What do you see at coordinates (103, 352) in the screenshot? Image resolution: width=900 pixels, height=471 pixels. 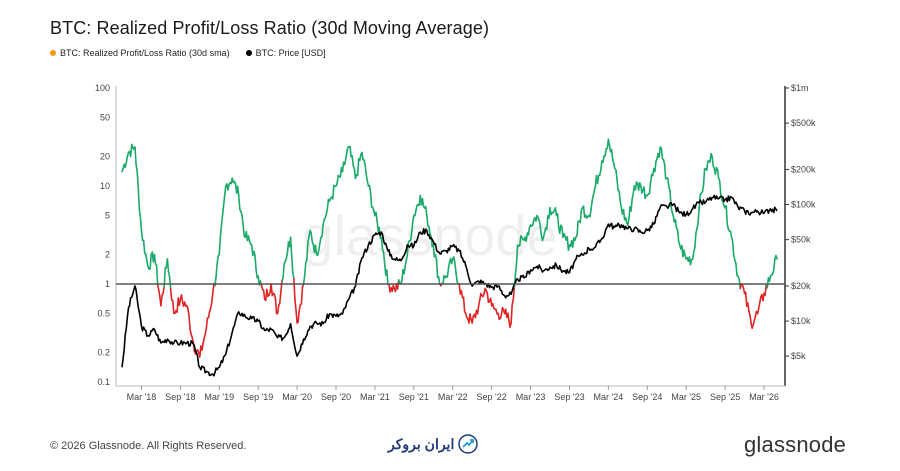 I see `left-tick-label: 0.2` at bounding box center [103, 352].